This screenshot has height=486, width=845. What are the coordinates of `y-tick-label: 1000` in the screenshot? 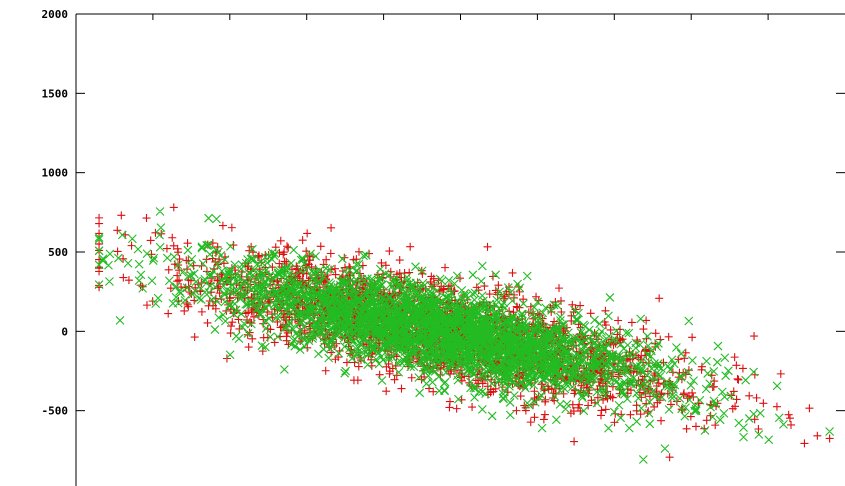 It's located at (55, 173).